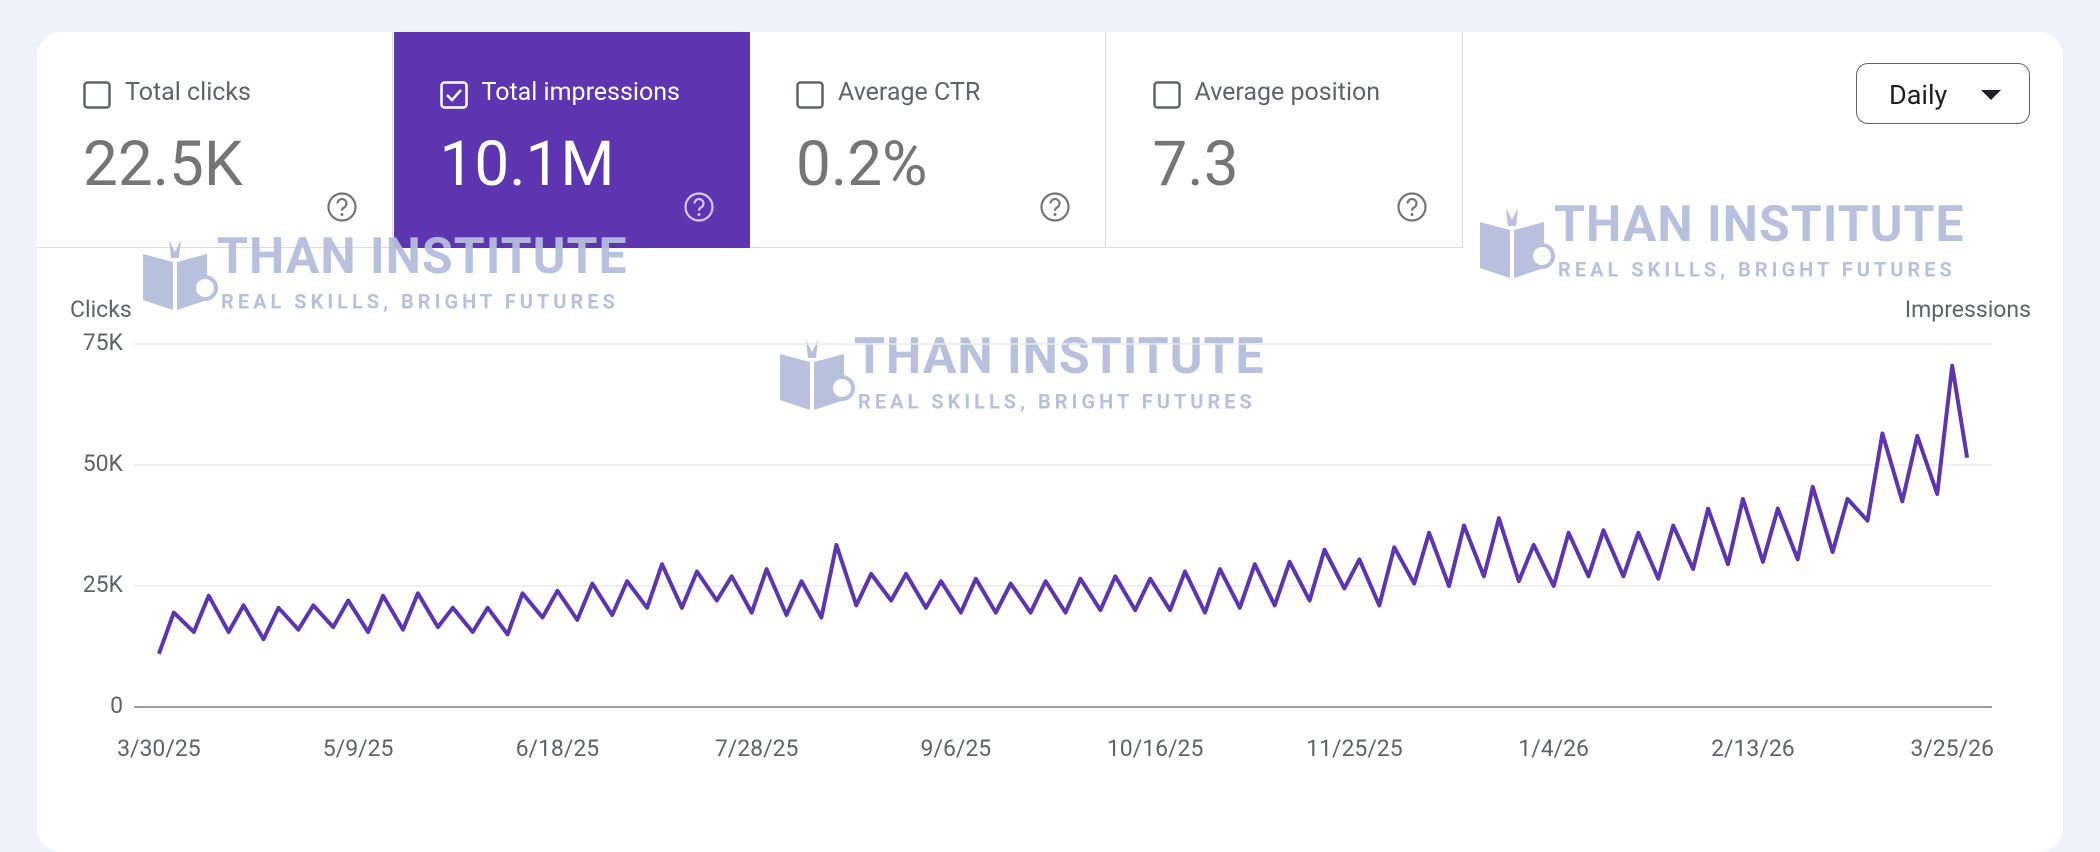  What do you see at coordinates (103, 463) in the screenshot?
I see `y-tick-label: 50K` at bounding box center [103, 463].